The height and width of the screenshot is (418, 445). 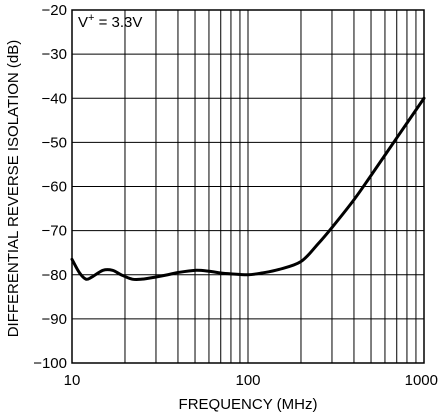 I want to click on y-axis-title: DIFFERENTIAL REVERSE ISOLATION (dB), so click(x=13, y=189).